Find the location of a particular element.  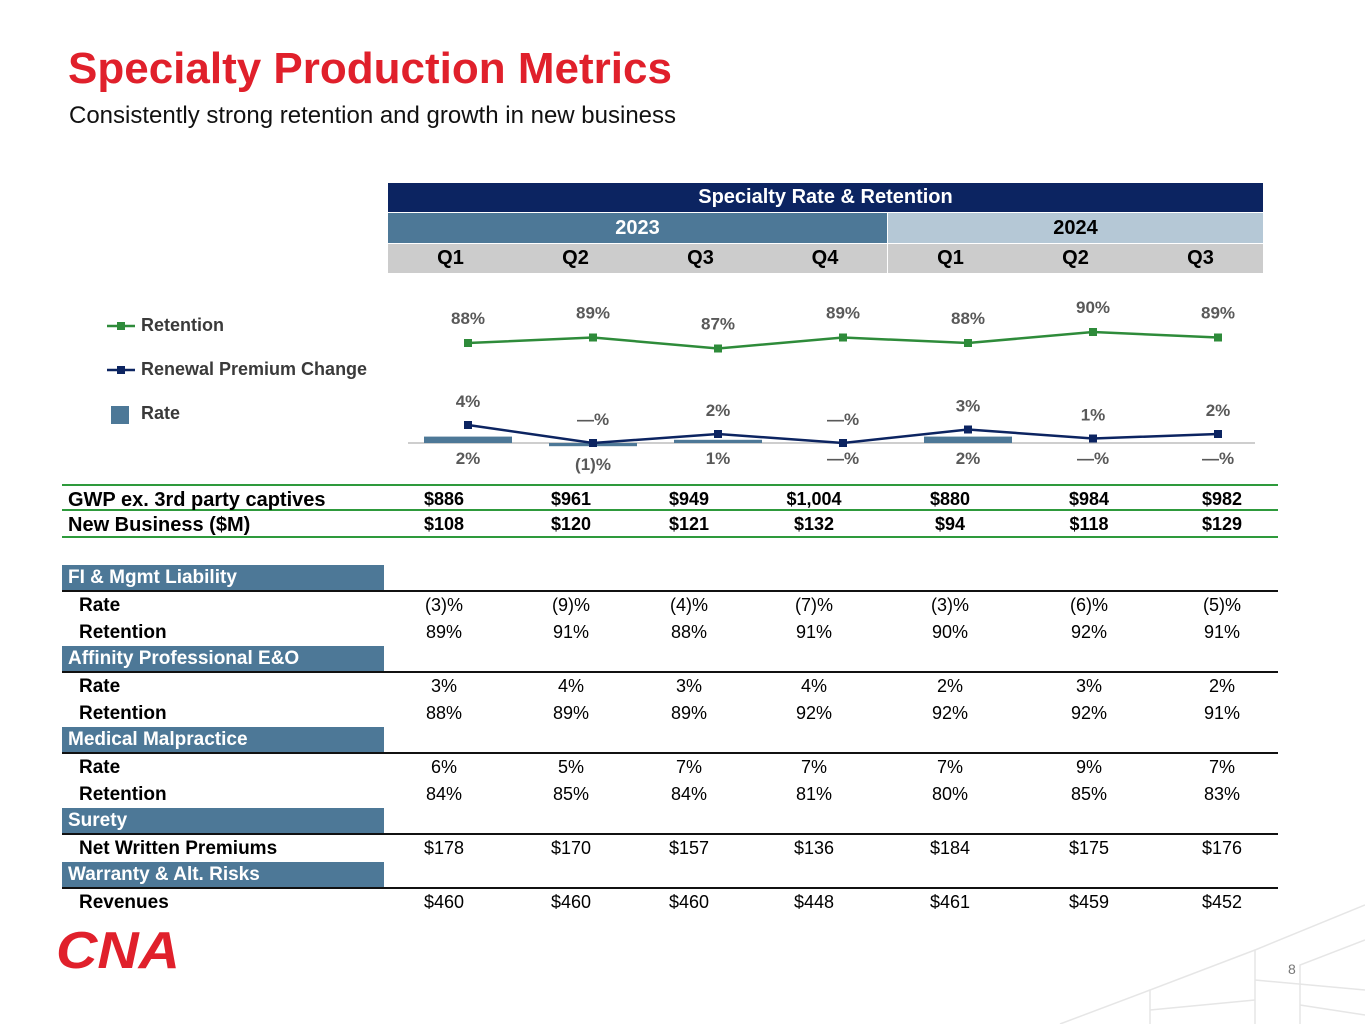

renewal-label: 3% is located at coordinates (968, 406).